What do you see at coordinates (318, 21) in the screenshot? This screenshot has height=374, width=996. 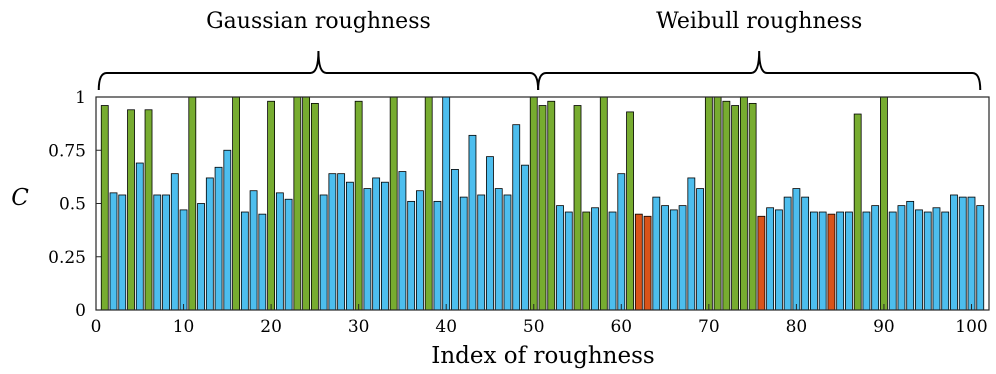 I see `group-label: Gaussian roughness` at bounding box center [318, 21].